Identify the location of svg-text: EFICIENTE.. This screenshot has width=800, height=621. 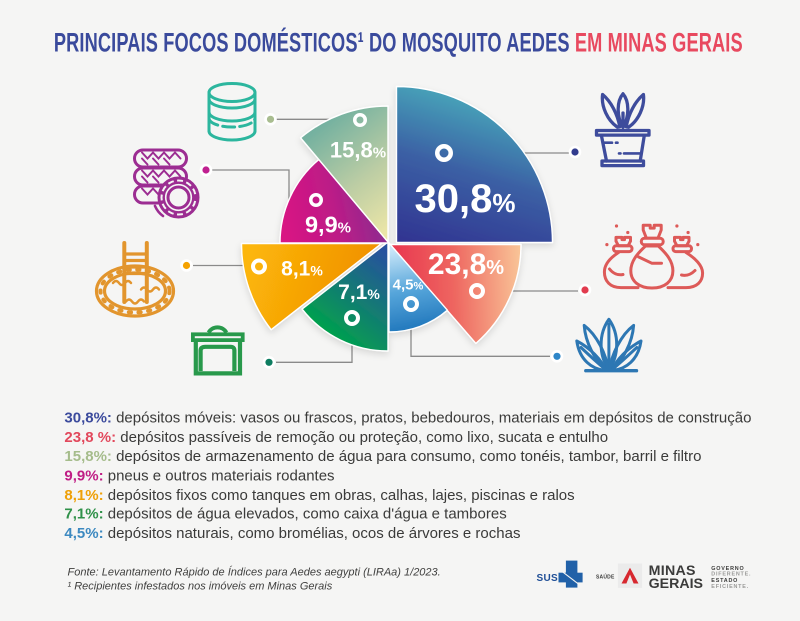
(730, 587).